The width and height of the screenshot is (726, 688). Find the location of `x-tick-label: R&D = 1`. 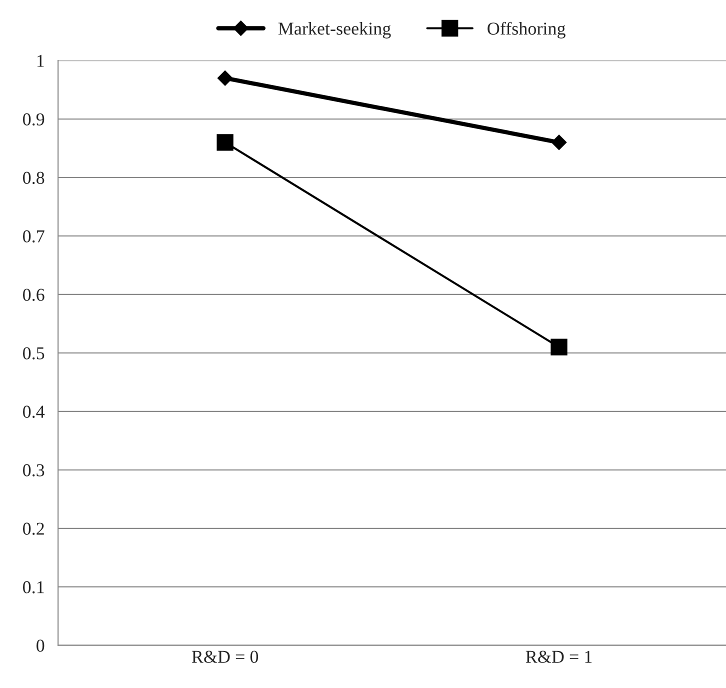

x-tick-label: R&D = 1 is located at coordinates (559, 656).